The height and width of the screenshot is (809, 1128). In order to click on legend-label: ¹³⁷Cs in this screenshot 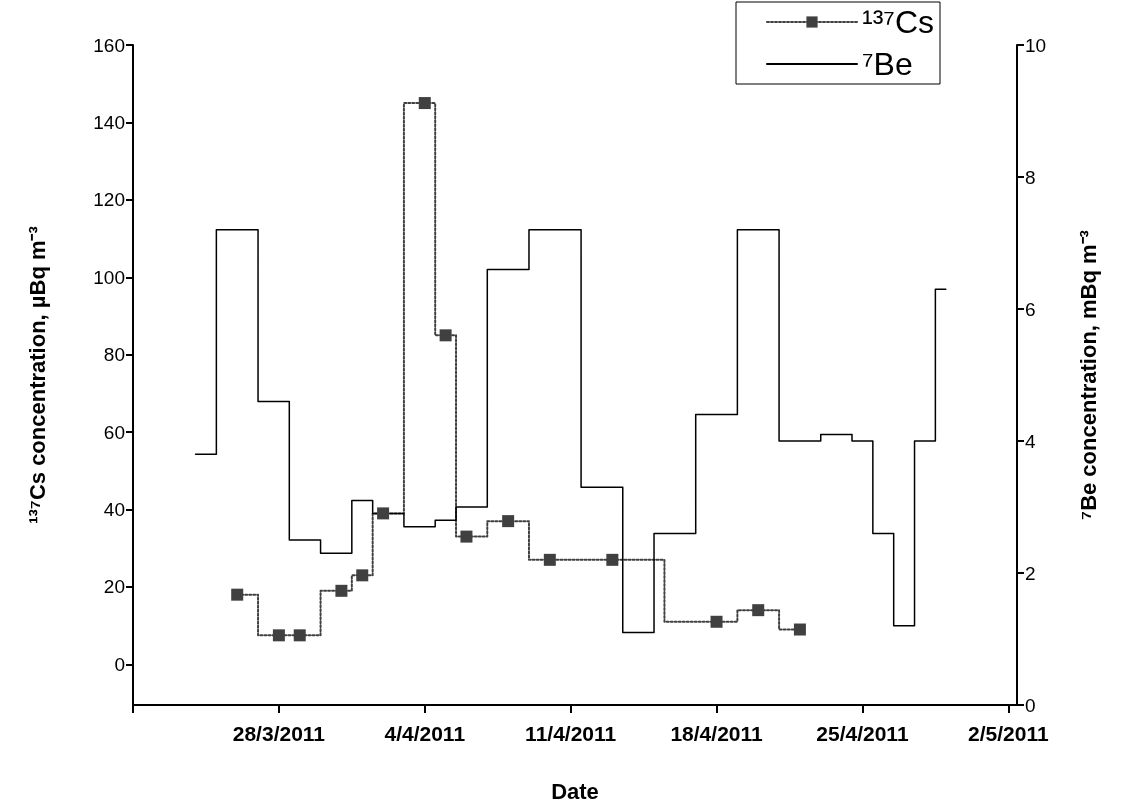, I will do `click(898, 22)`.